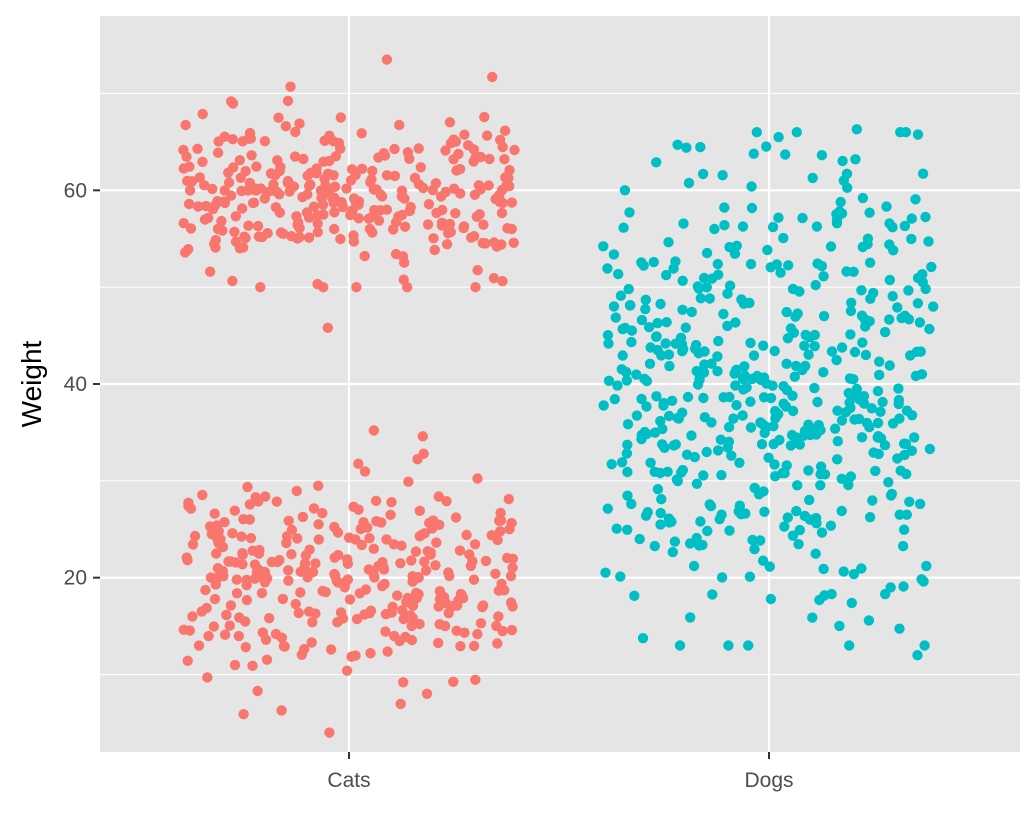  What do you see at coordinates (768, 780) in the screenshot?
I see `x-tick-label: Dogs` at bounding box center [768, 780].